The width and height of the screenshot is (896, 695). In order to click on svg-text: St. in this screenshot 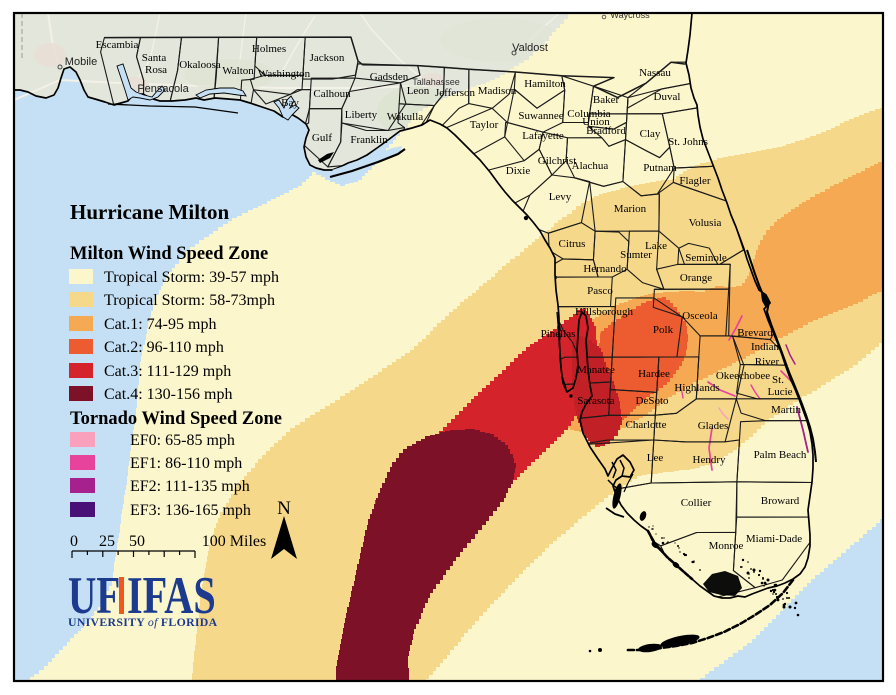, I will do `click(778, 380)`.